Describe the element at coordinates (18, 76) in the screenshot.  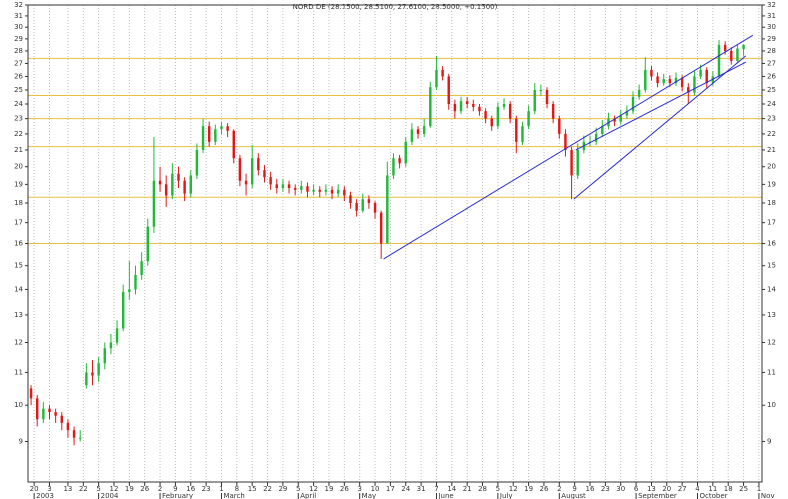
I see `y-tick-label: 26` at that location.